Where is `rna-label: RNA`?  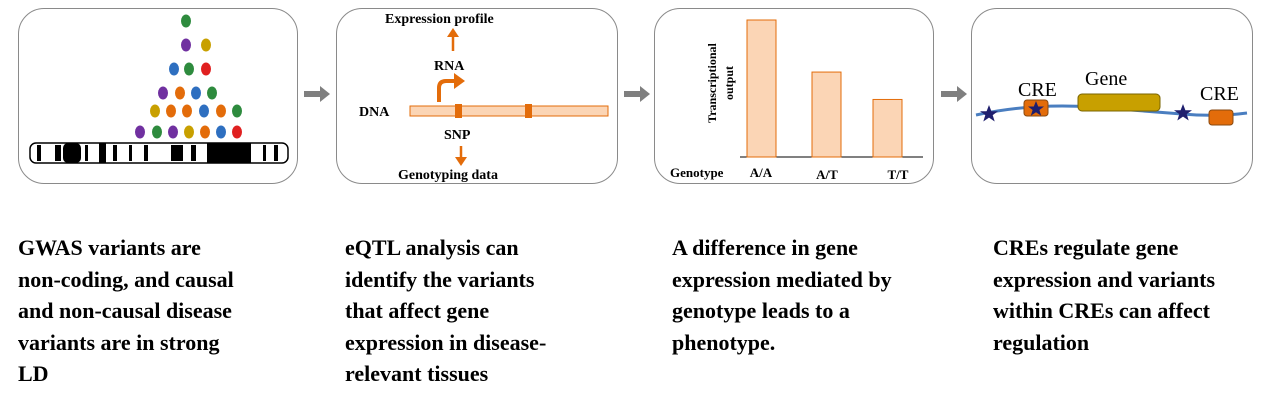 rna-label: RNA is located at coordinates (449, 66).